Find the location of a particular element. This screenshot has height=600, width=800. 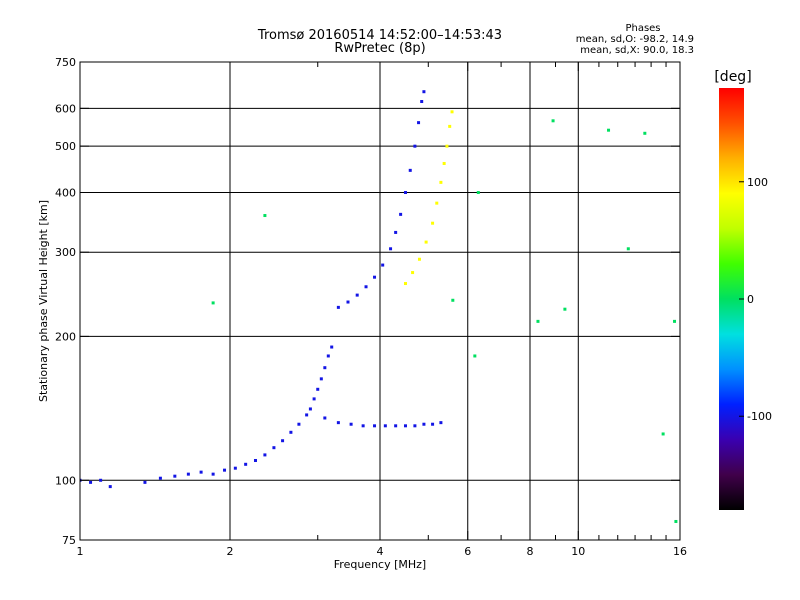

colorbar-tick-label: 100 is located at coordinates (757, 182).